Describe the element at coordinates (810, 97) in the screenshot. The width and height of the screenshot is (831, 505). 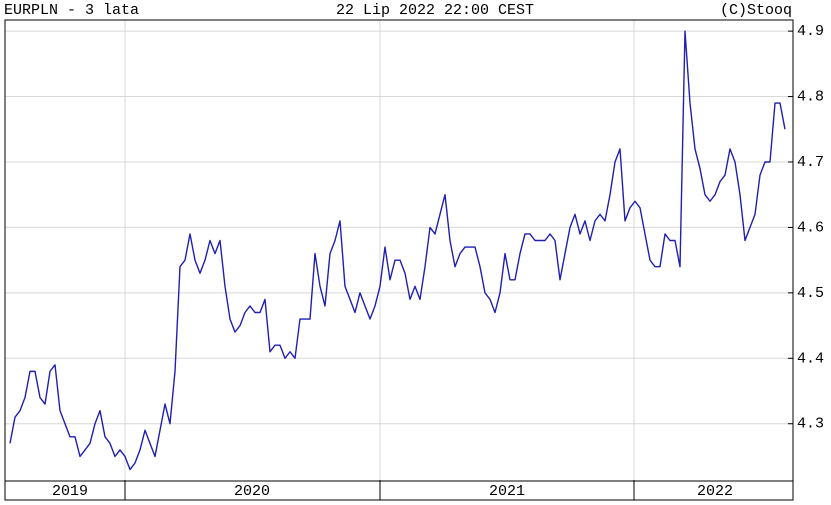
I see `y-tick-label: 4.8` at that location.